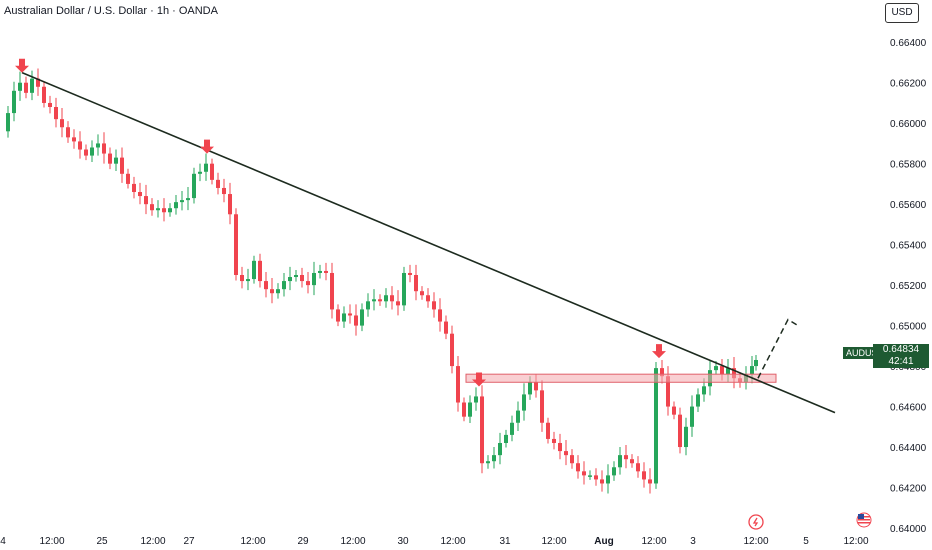  Describe the element at coordinates (403, 541) in the screenshot. I see `time-tick-label: 30` at that location.